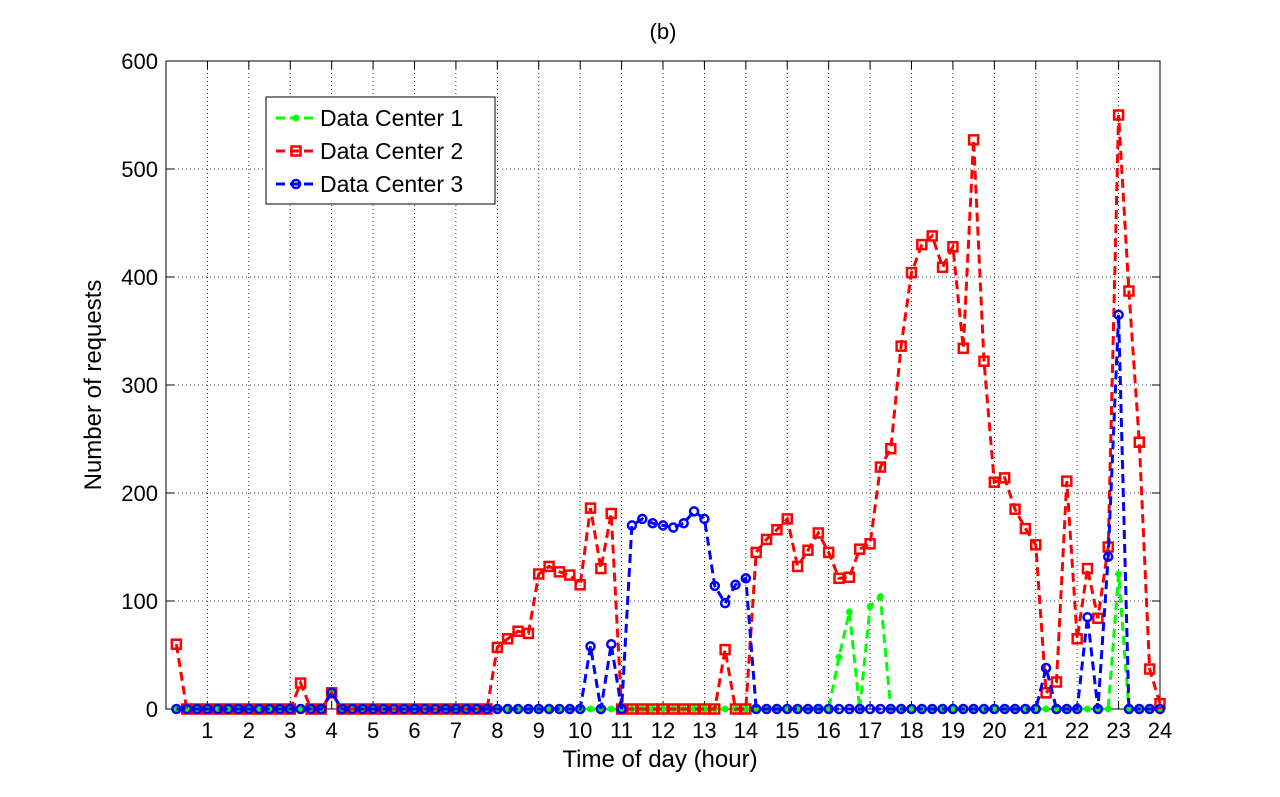 Image resolution: width=1280 pixels, height=797 pixels. What do you see at coordinates (663, 31) in the screenshot?
I see `chart-title: (b)` at bounding box center [663, 31].